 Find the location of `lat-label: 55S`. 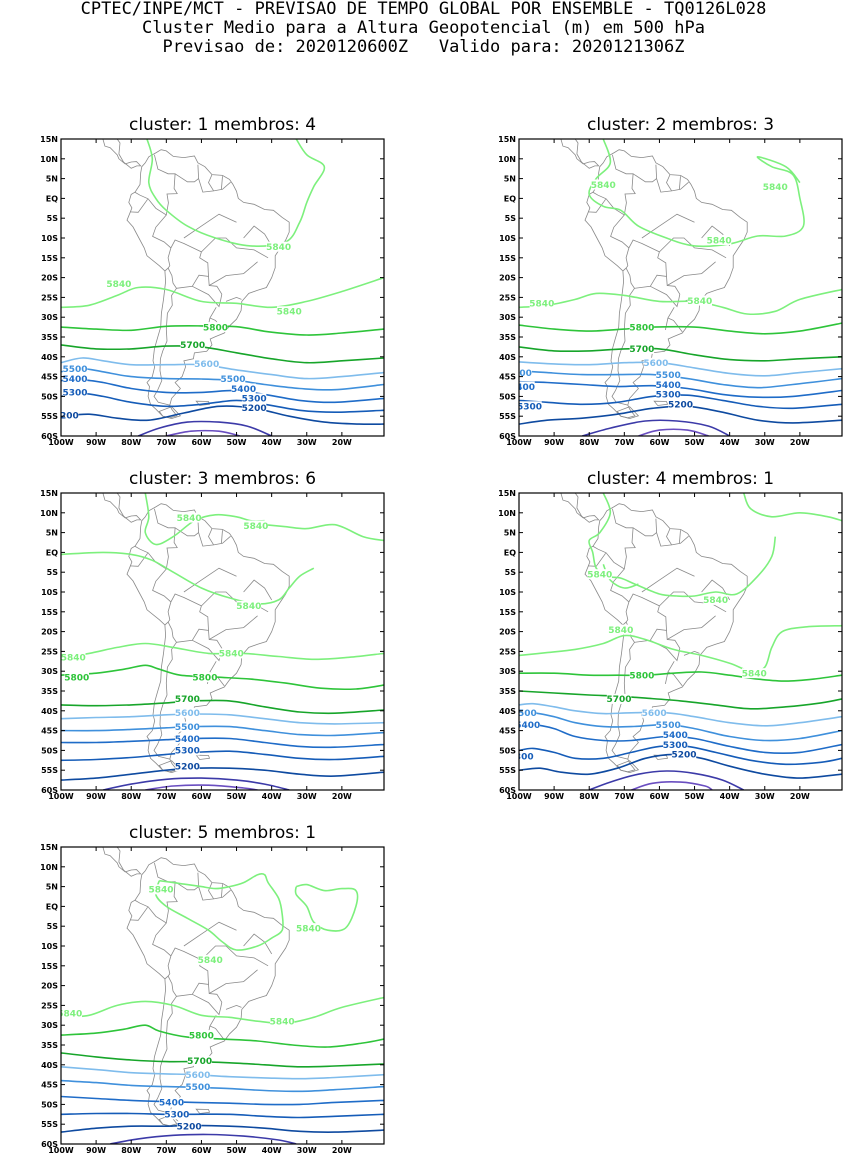

lat-label: 55S is located at coordinates (507, 416).